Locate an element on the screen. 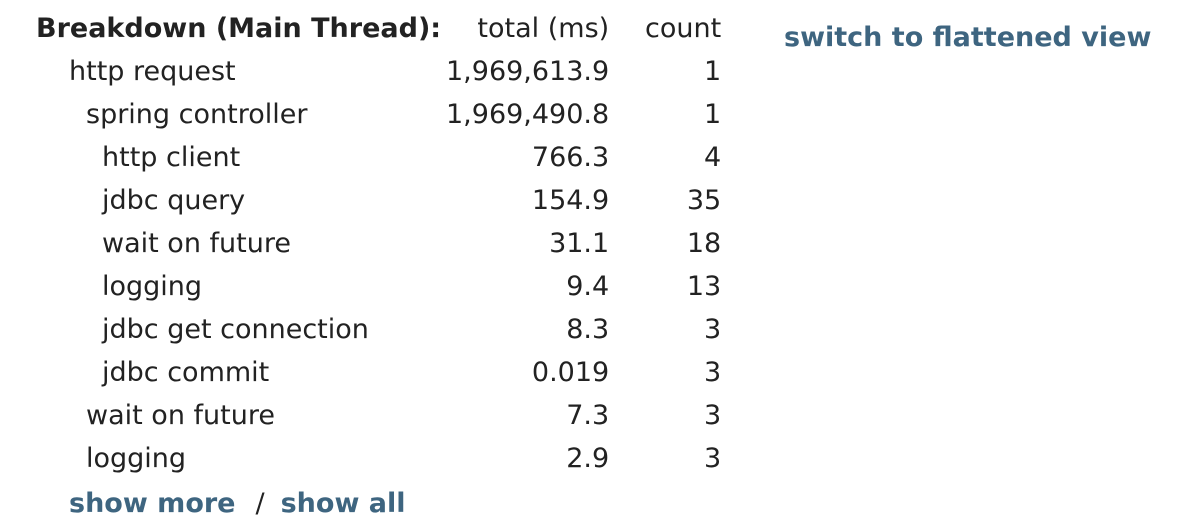 The height and width of the screenshot is (528, 1198). table-row: jdbc query 154.9 35 is located at coordinates (378, 200).